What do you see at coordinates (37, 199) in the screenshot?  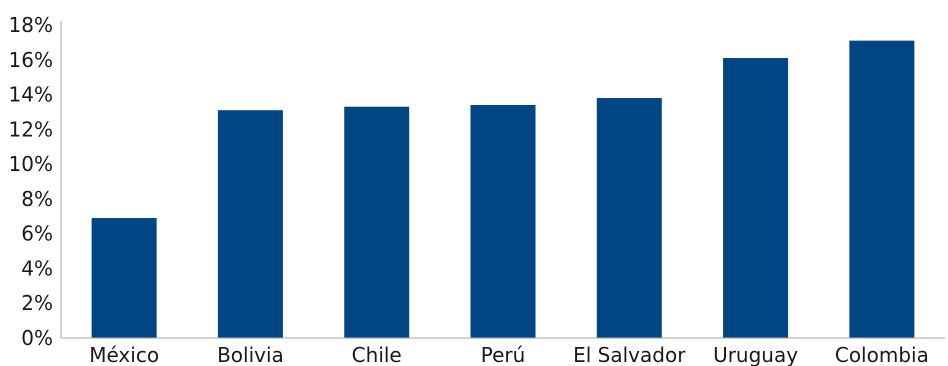 I see `y-tick-label: 8%` at bounding box center [37, 199].